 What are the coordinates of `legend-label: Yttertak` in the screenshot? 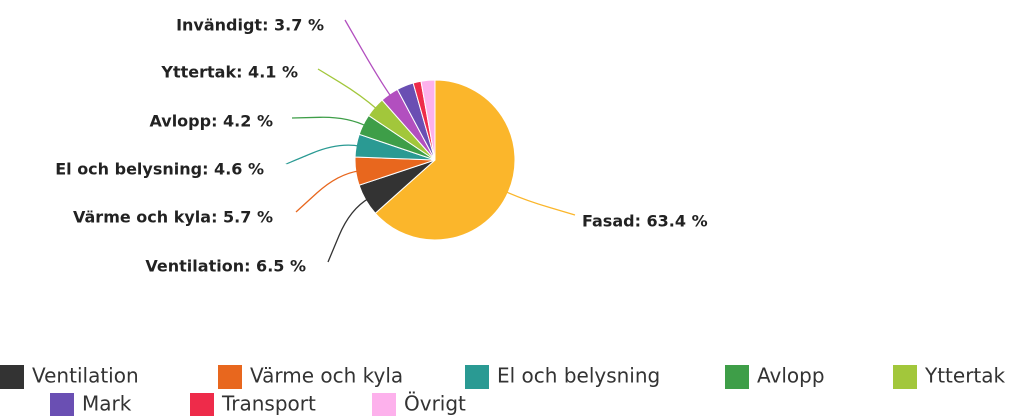 It's located at (965, 376).